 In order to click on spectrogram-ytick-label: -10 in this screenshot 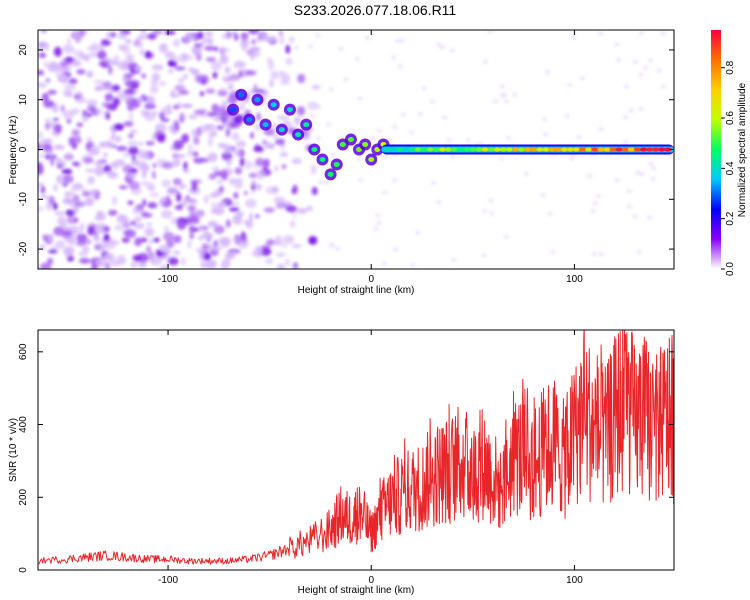, I will do `click(23, 199)`.